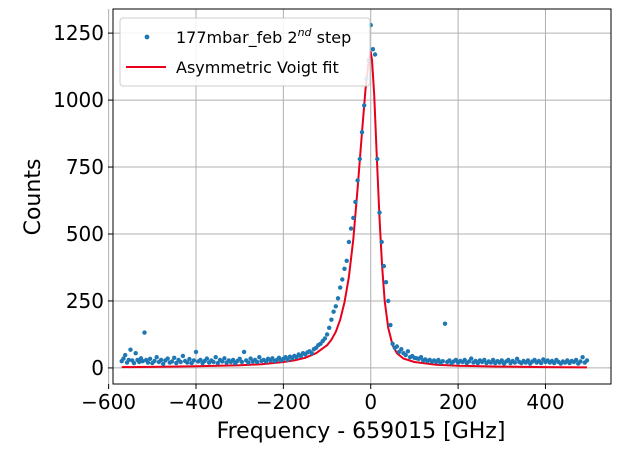 The height and width of the screenshot is (452, 618). I want to click on y-axis-label: Counts, so click(33, 197).